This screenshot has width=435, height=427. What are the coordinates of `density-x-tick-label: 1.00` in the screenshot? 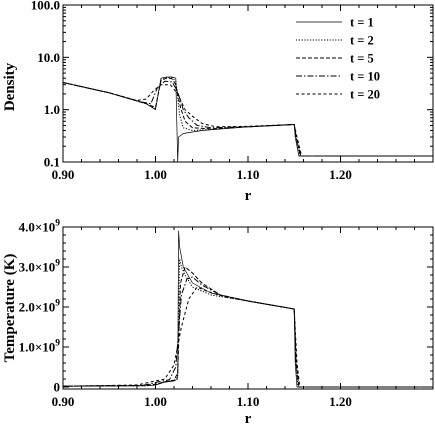 It's located at (155, 174).